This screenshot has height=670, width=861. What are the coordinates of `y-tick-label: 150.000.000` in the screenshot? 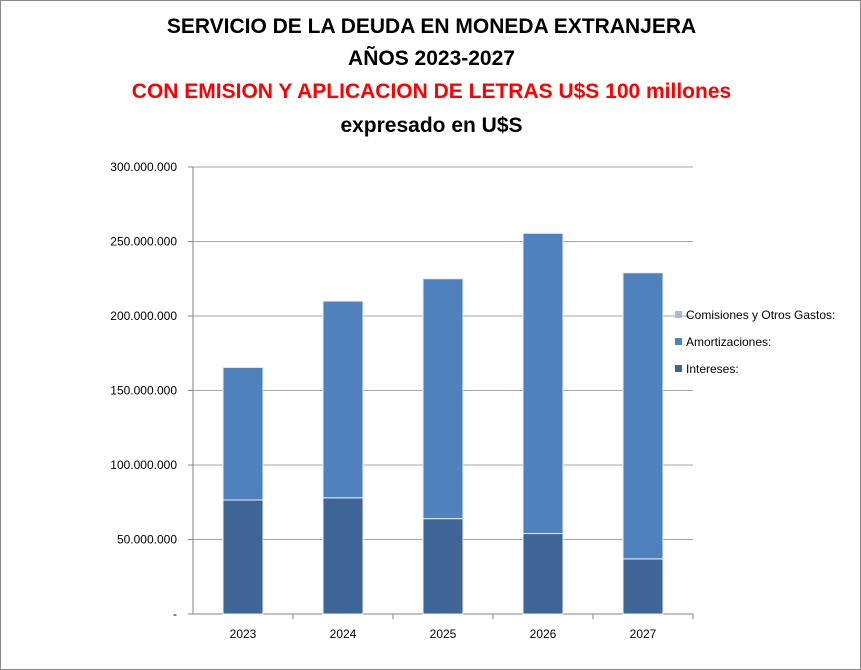 It's located at (143, 391).